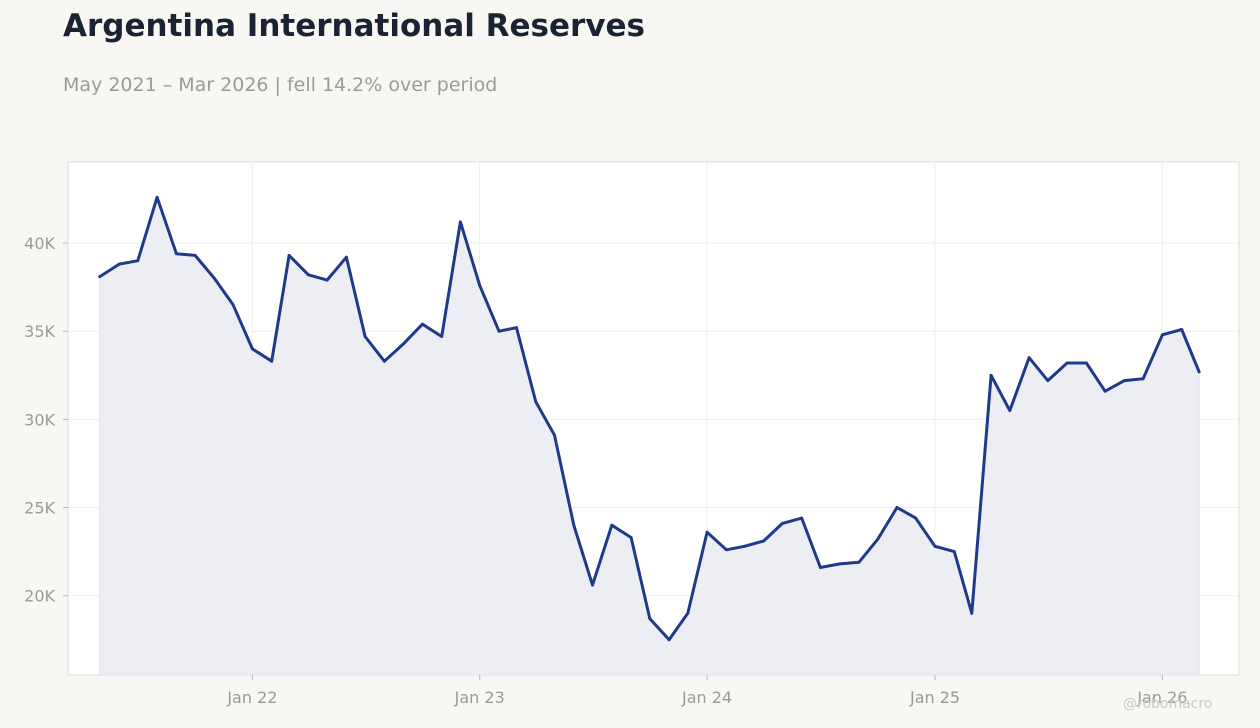 The height and width of the screenshot is (728, 1260). I want to click on x-tick-label: Jan 24, so click(706, 697).